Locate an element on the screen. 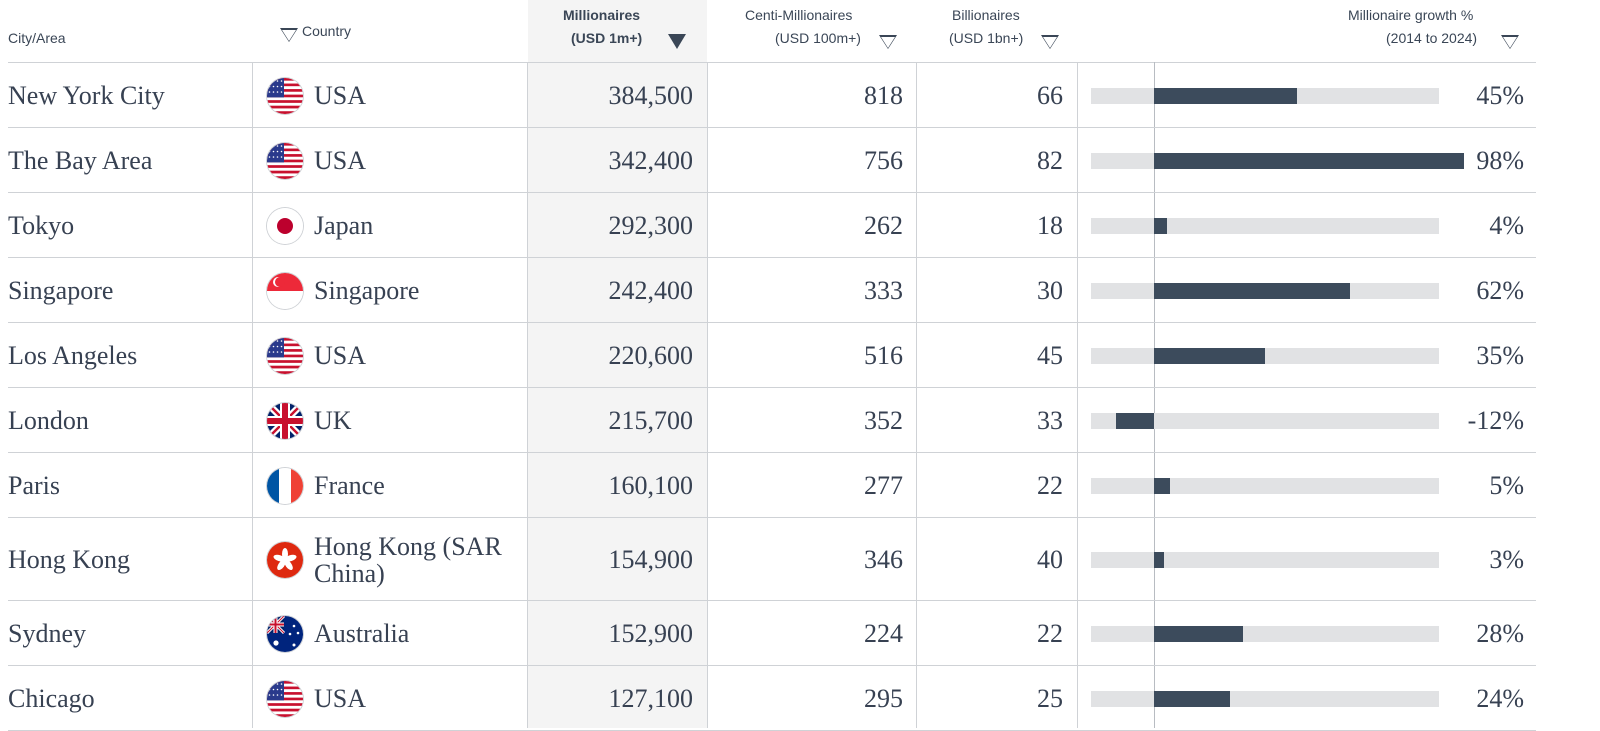 The height and width of the screenshot is (731, 1600). header-growth: Millionaire growth % (2014 to 2024) is located at coordinates (1306, 31).